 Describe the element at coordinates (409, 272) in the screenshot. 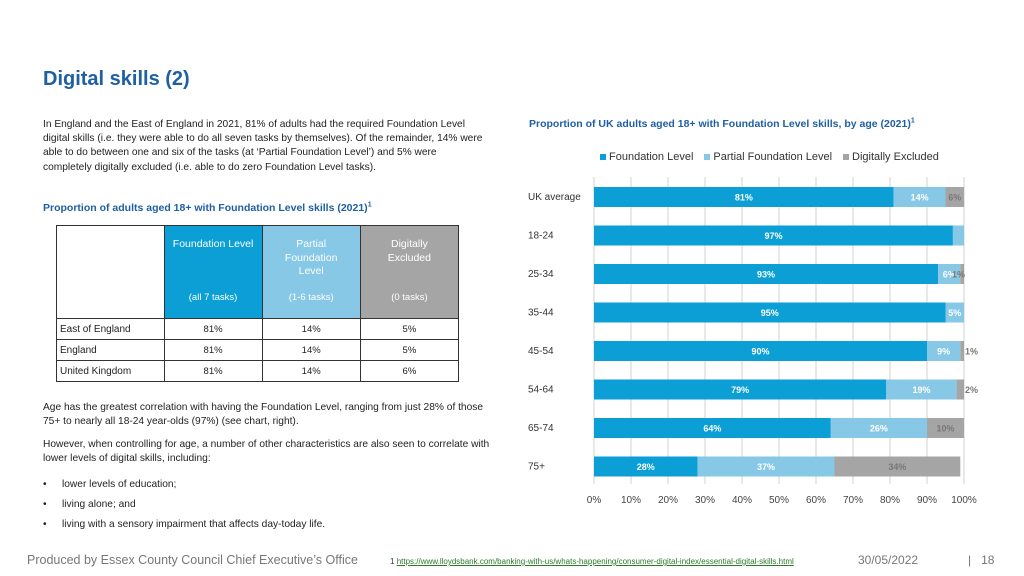

I see `header-excluded: Digitally Excluded (0 tasks)` at that location.